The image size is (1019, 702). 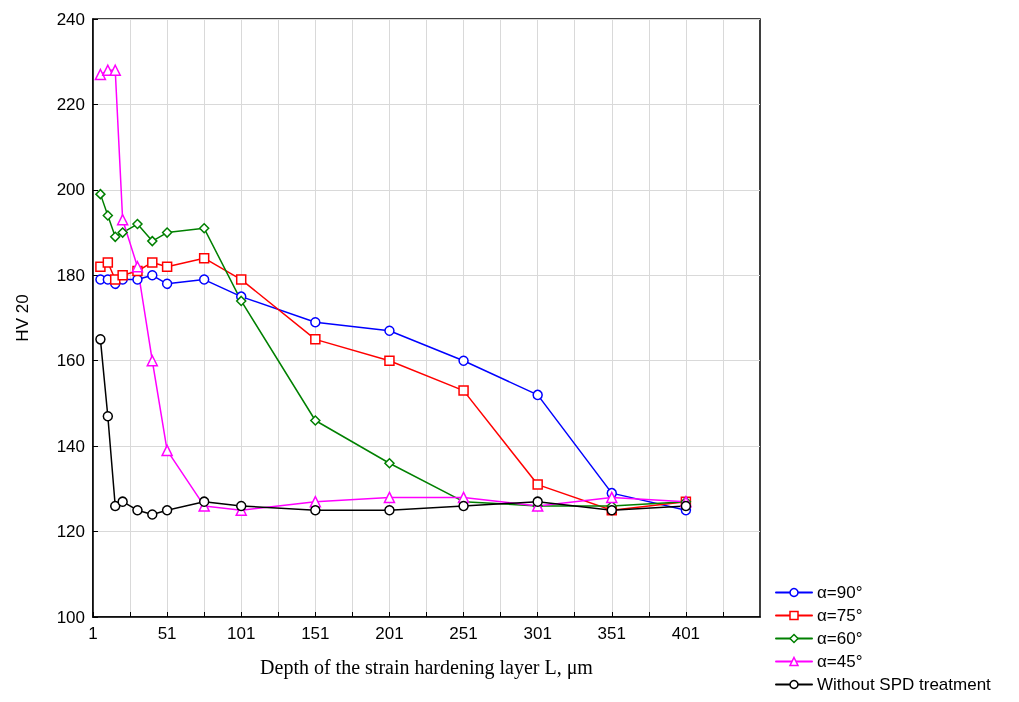 What do you see at coordinates (70, 617) in the screenshot?
I see `y-tick-label: 100` at bounding box center [70, 617].